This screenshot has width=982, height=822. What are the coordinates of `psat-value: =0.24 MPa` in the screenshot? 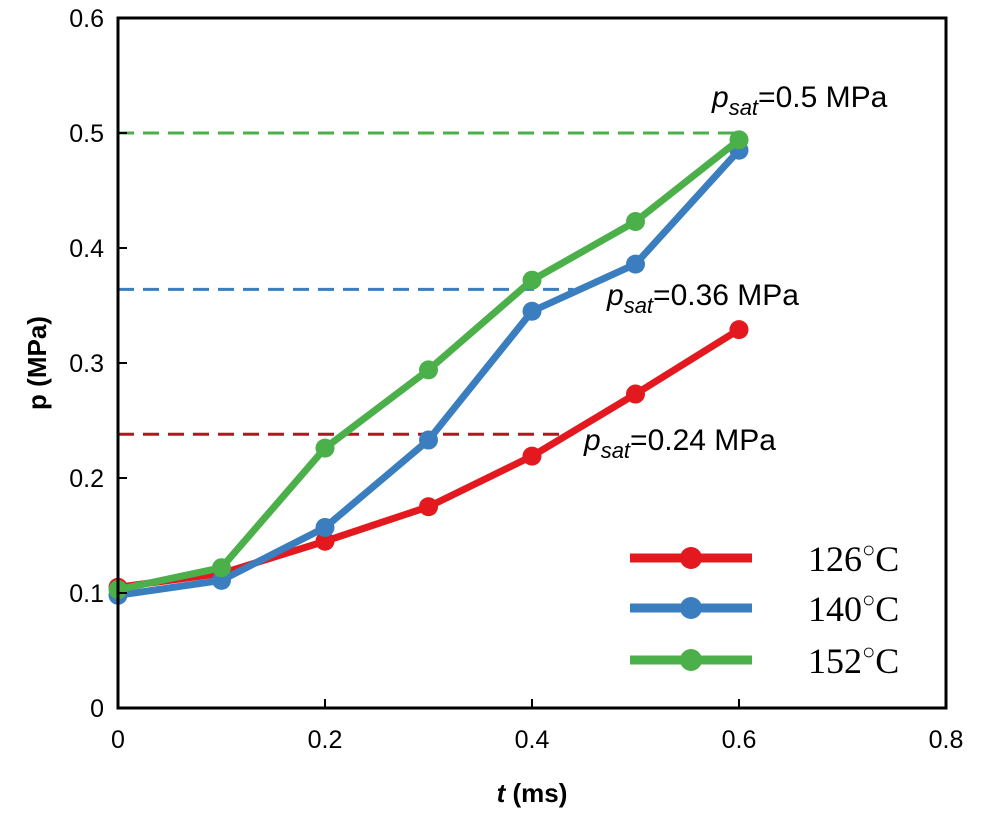 It's located at (703, 440).